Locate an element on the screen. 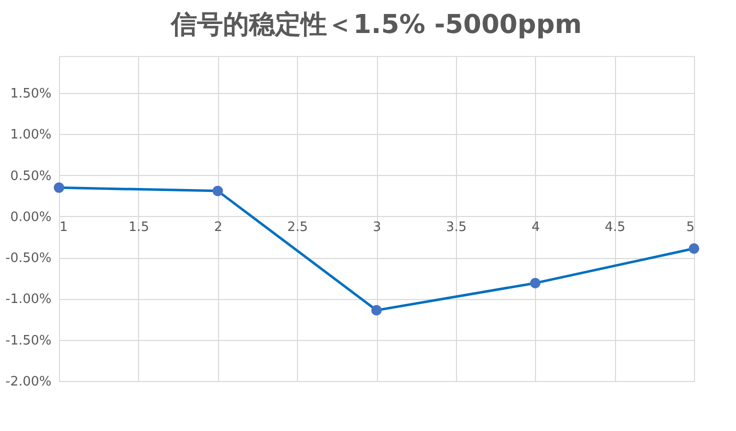  y-tick-label: 0.00% is located at coordinates (31, 217).